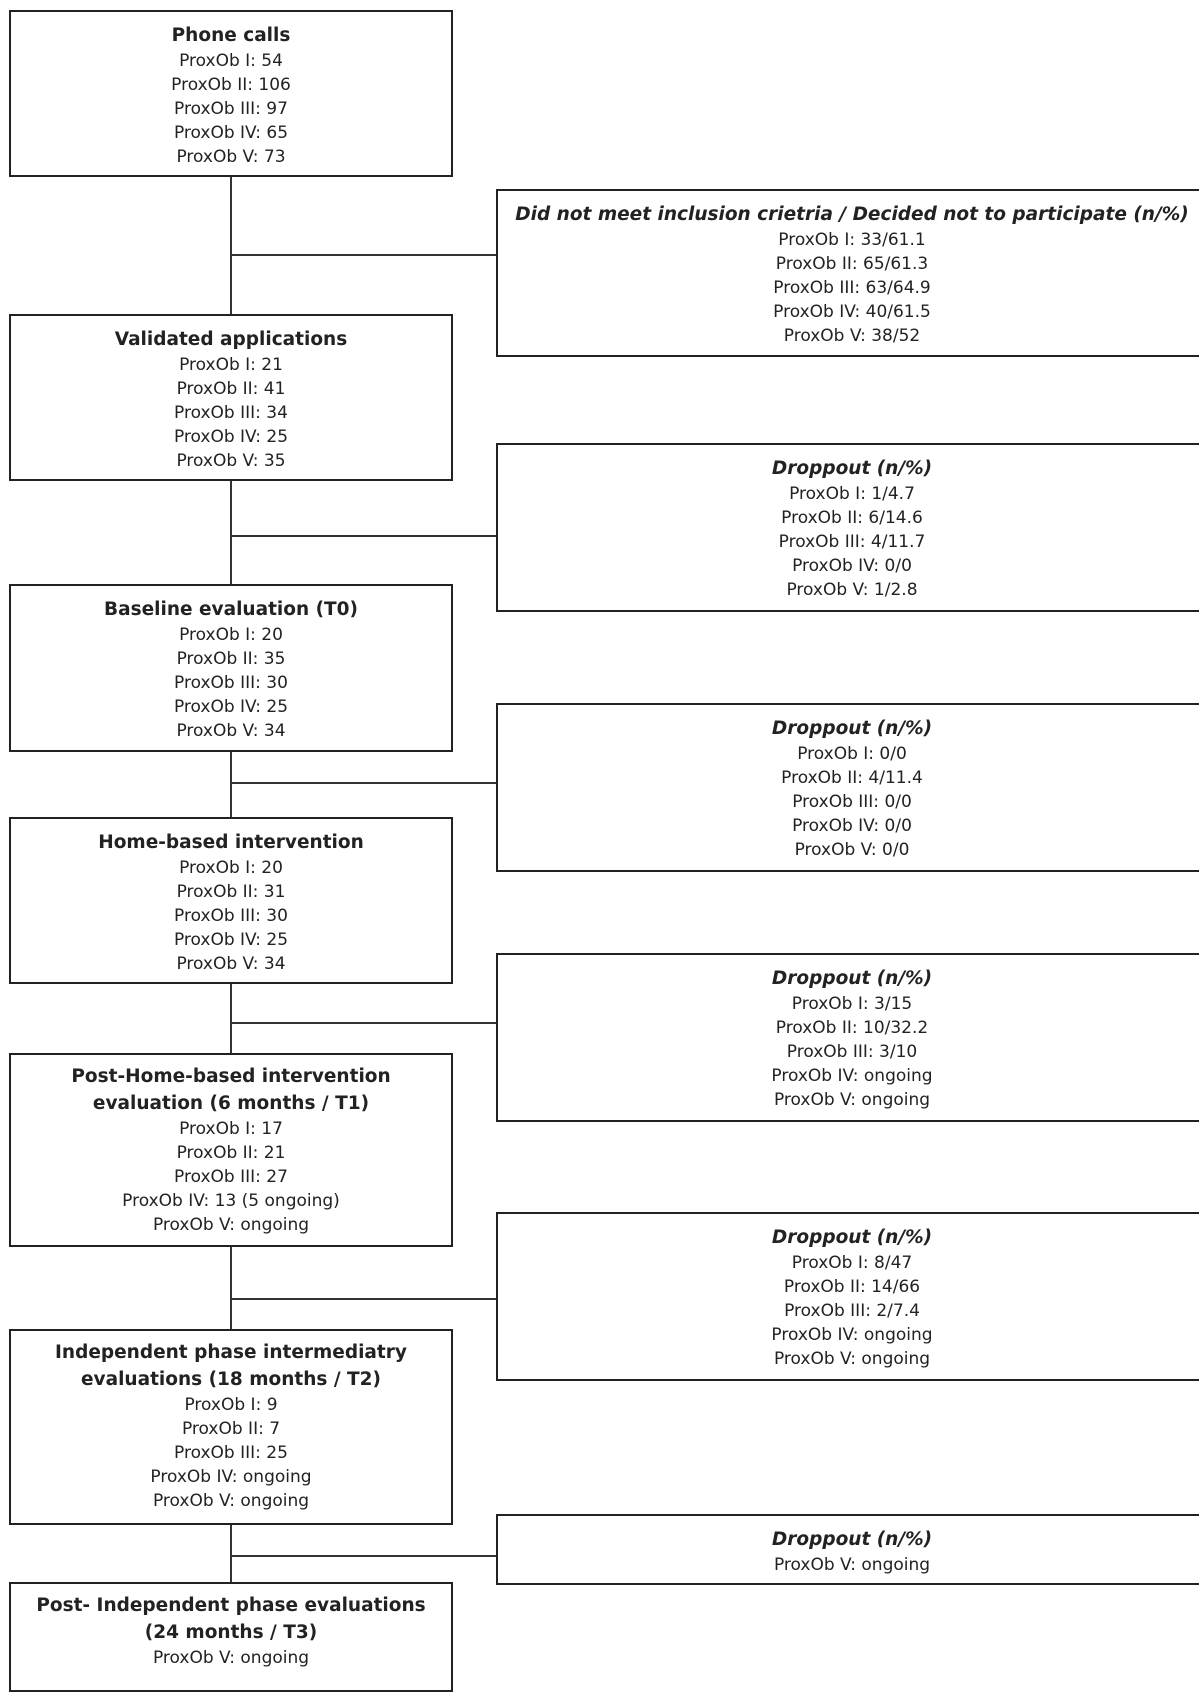 This screenshot has width=1199, height=1692. Describe the element at coordinates (852, 1004) in the screenshot. I see `box-line: ProxOb I: 3/15` at that location.